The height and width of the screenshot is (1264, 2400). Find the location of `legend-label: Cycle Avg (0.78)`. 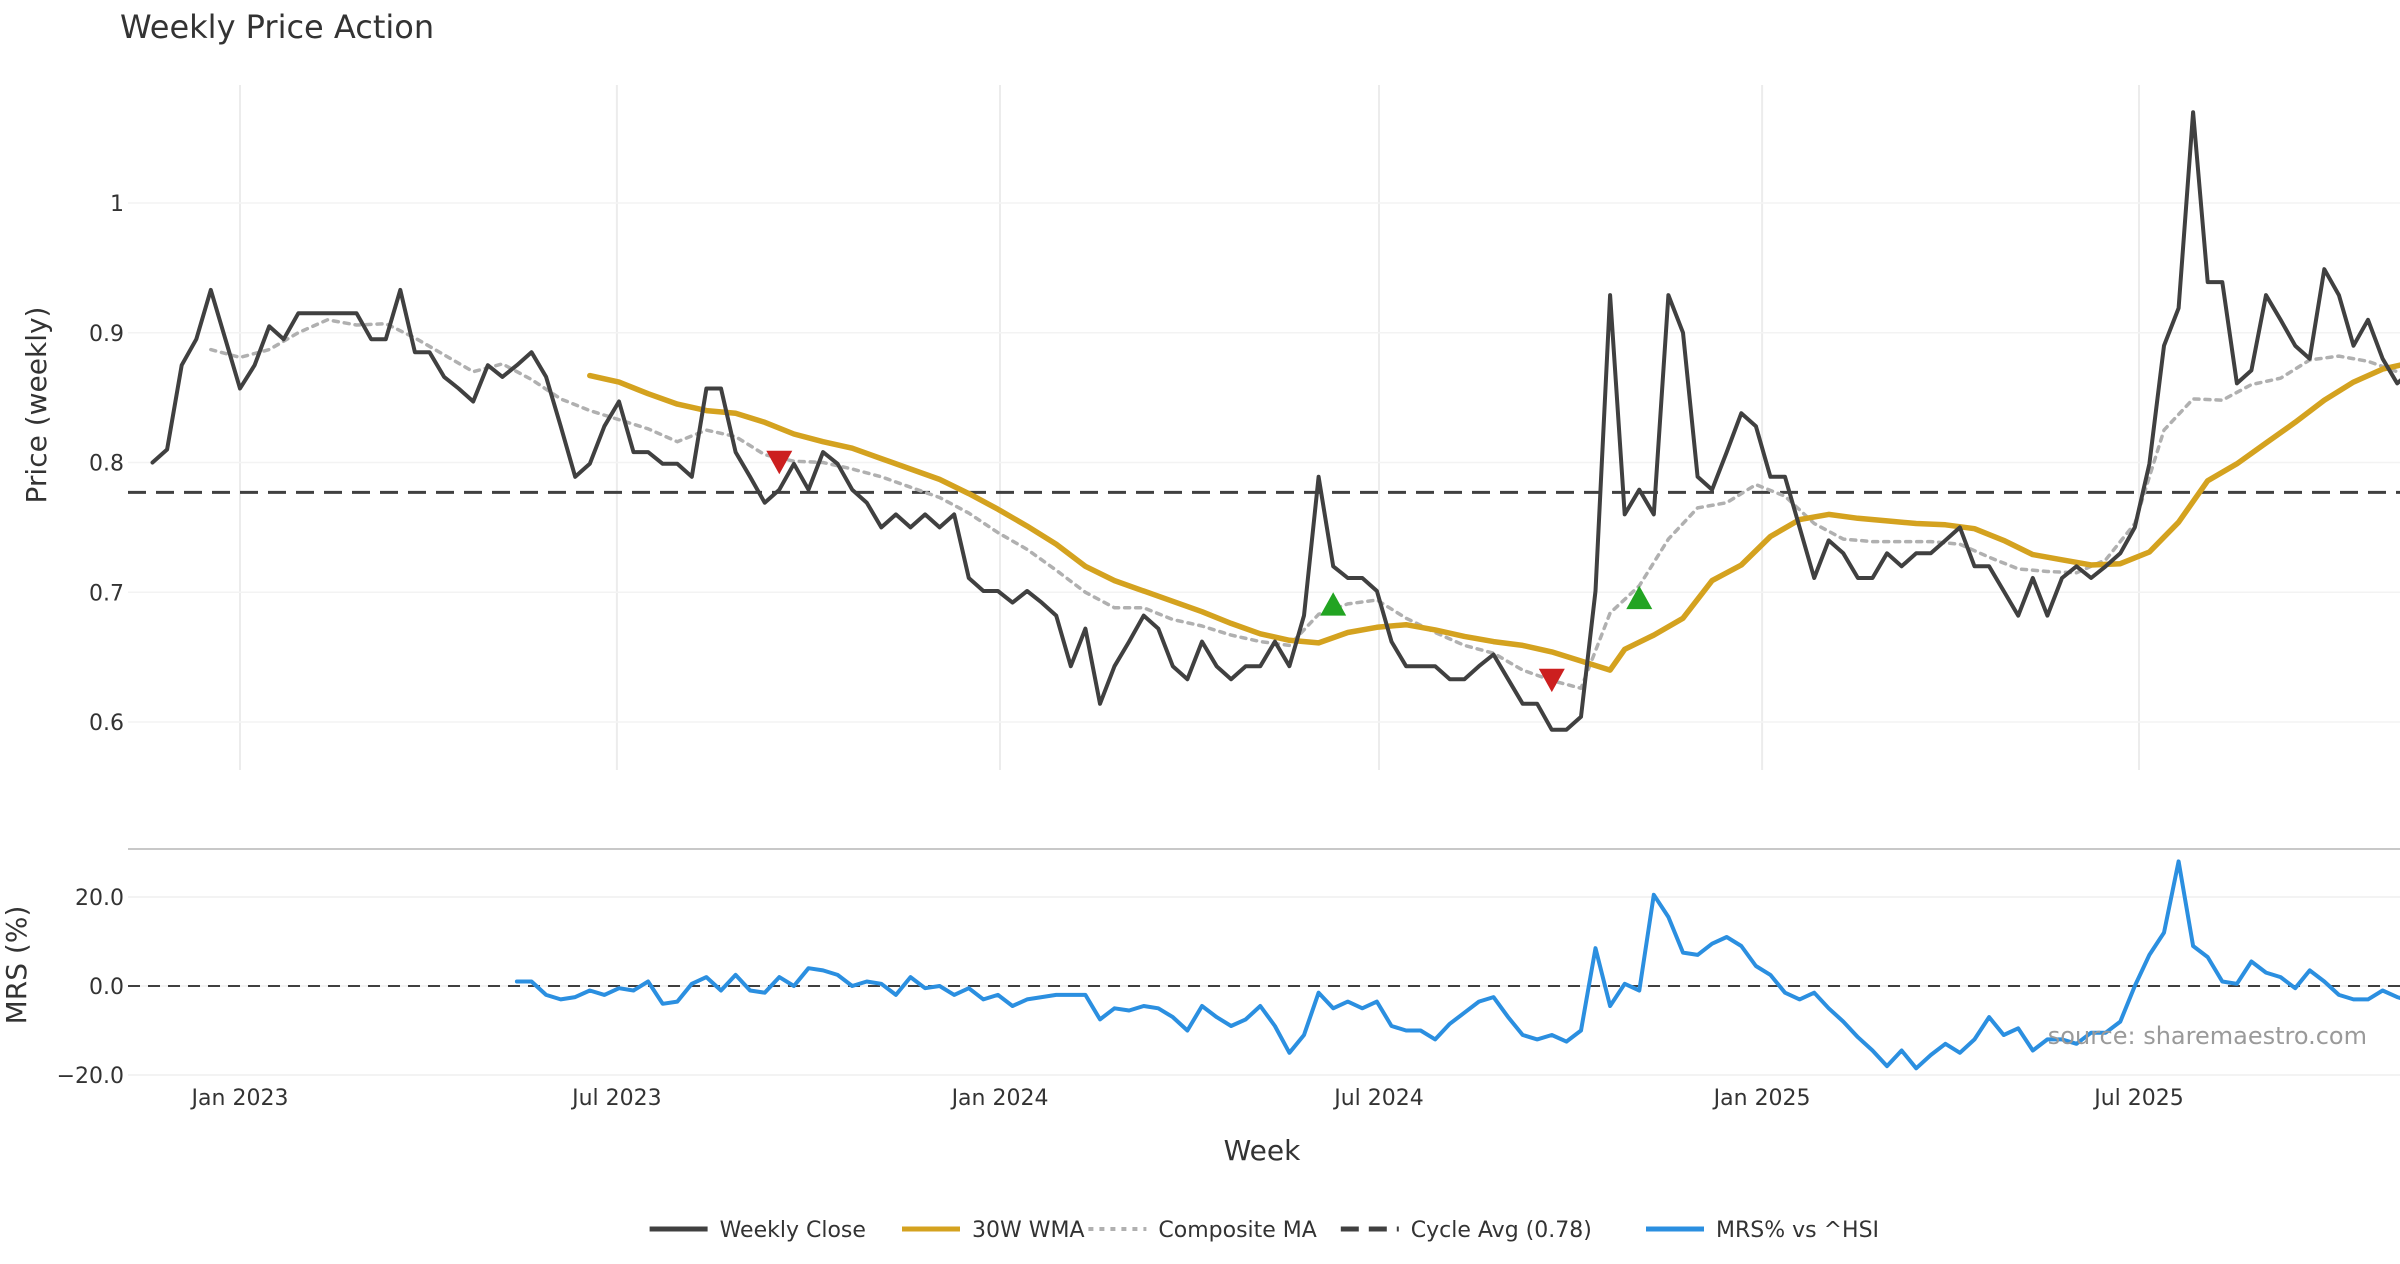

legend-label: Cycle Avg (0.78) is located at coordinates (1501, 1230).